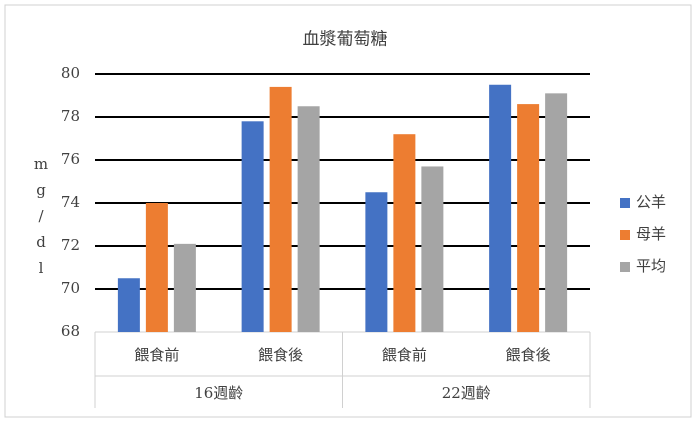  Describe the element at coordinates (466, 393) in the screenshot. I see `group-label: 22週齡` at that location.